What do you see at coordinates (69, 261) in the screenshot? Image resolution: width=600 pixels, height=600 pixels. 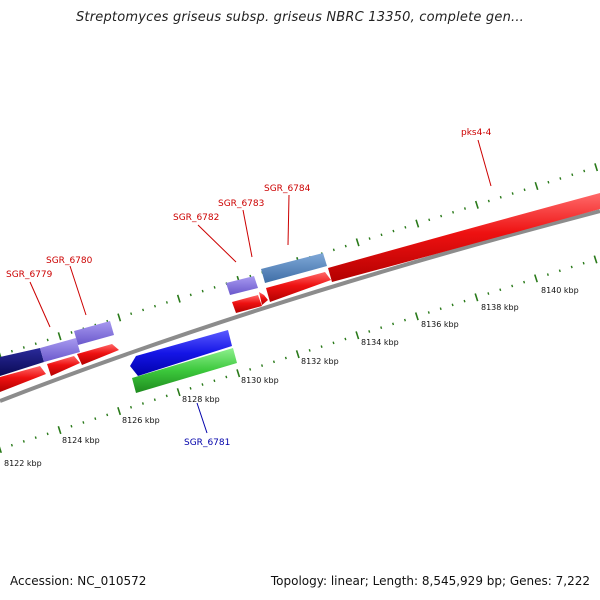 I see `gene-label-sgr-6780: SGR_6780` at bounding box center [69, 261].